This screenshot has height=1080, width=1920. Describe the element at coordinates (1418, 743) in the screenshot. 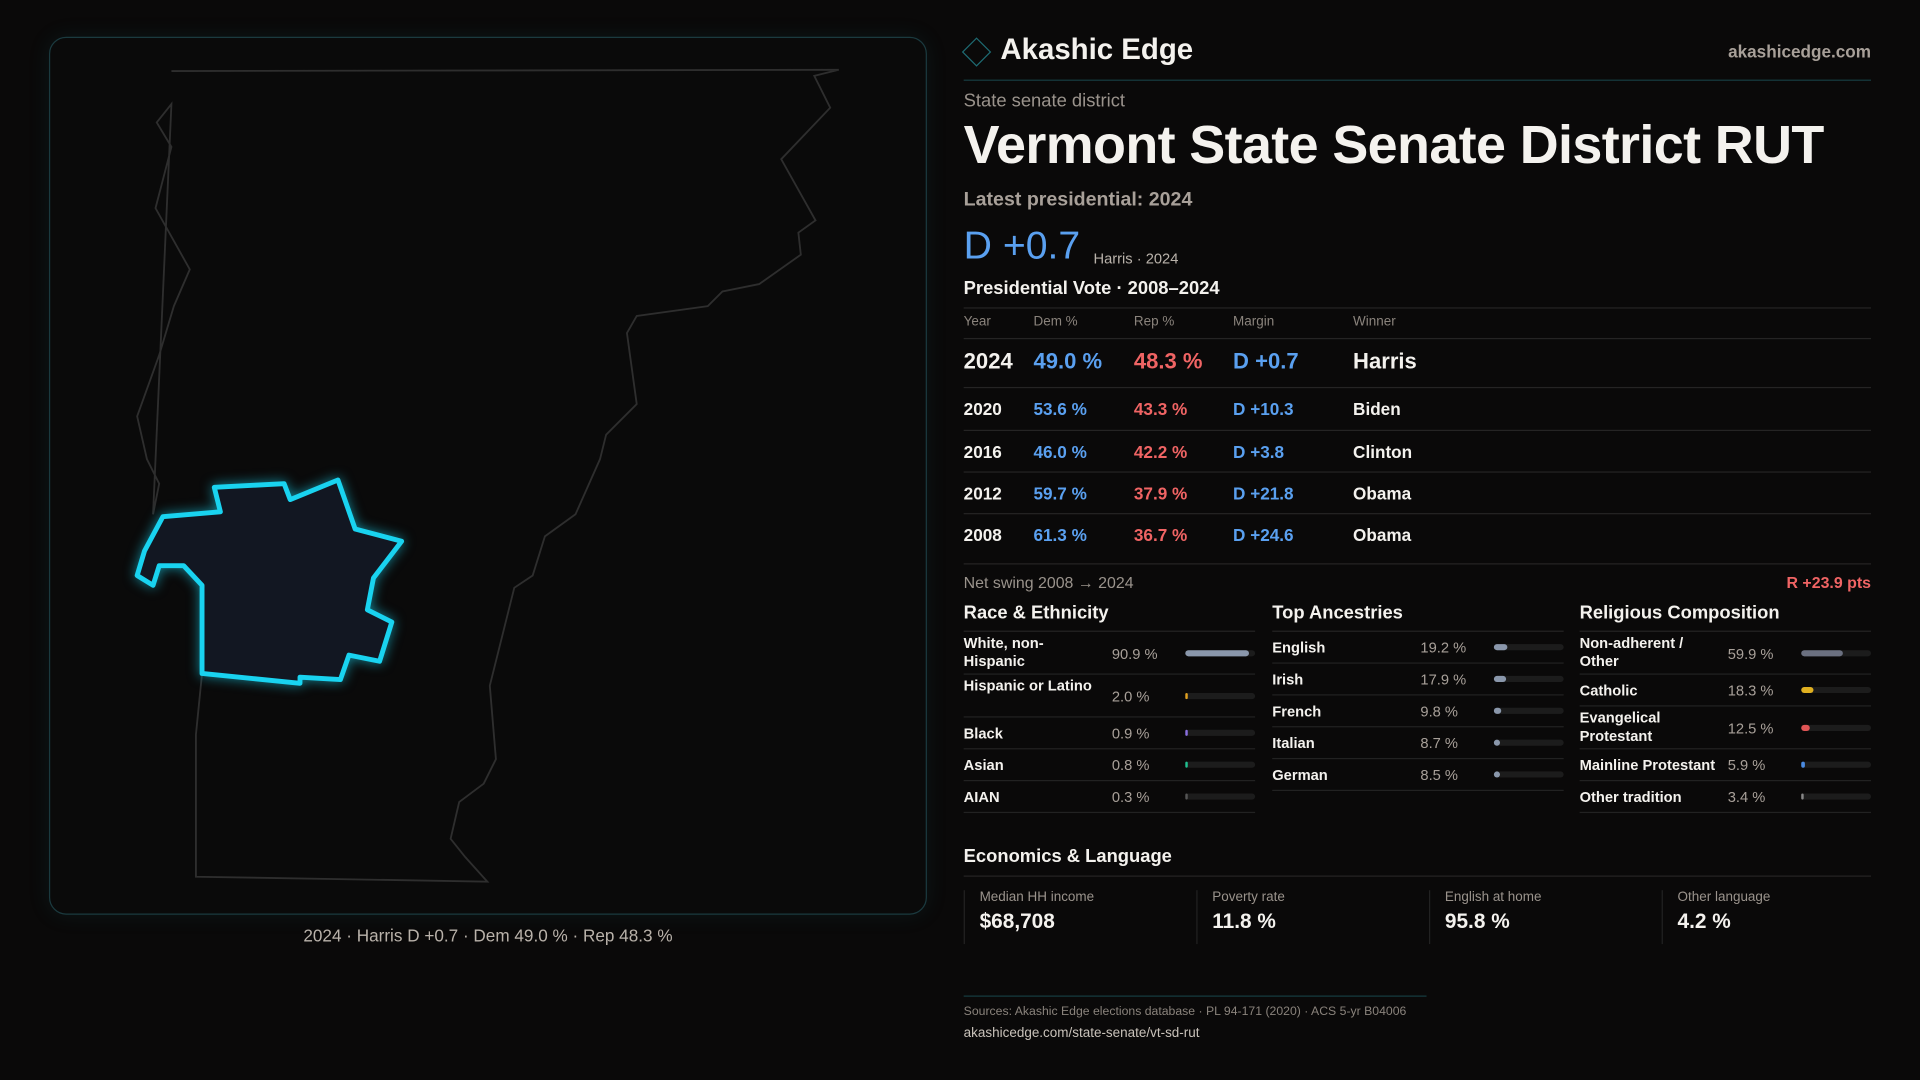

I see `ancestry-row: Italian 8.7 %` at that location.